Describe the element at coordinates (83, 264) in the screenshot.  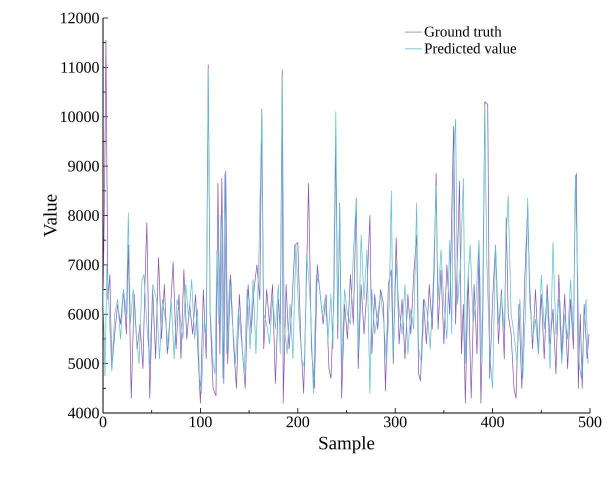
I see `y-tick-label: 7000` at that location.